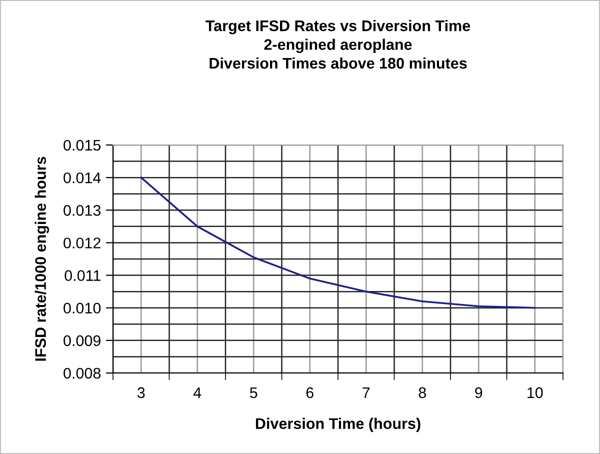  I want to click on y-tick-label: 0.013, so click(82, 210).